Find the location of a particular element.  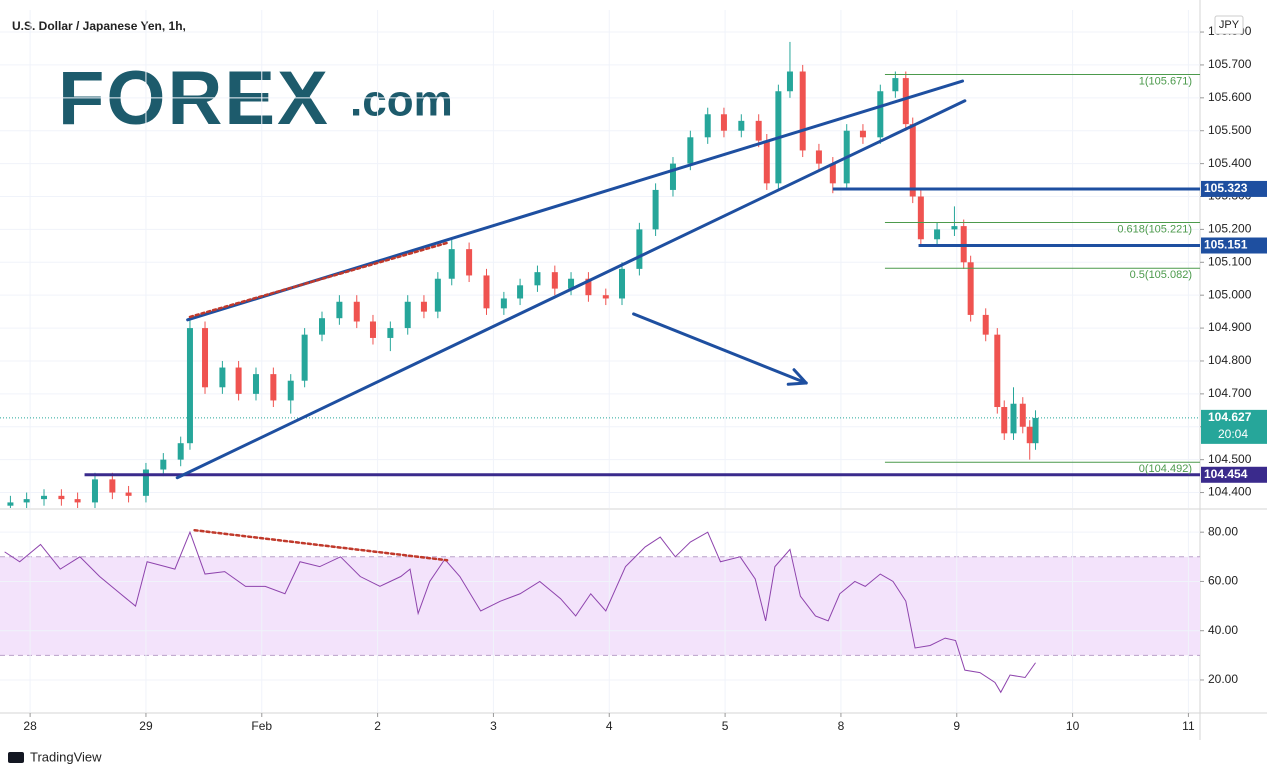

y-tick-label: 105.000 is located at coordinates (1230, 294).